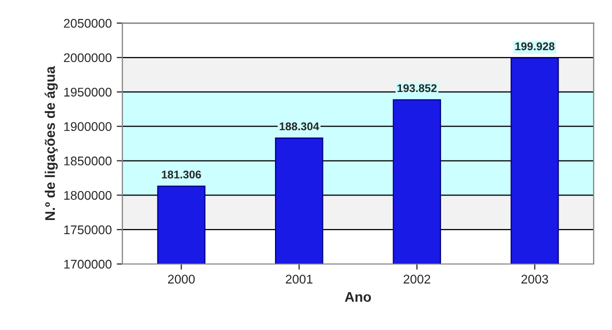  What do you see at coordinates (88, 229) in the screenshot?
I see `y-tick-label: 1750000` at bounding box center [88, 229].